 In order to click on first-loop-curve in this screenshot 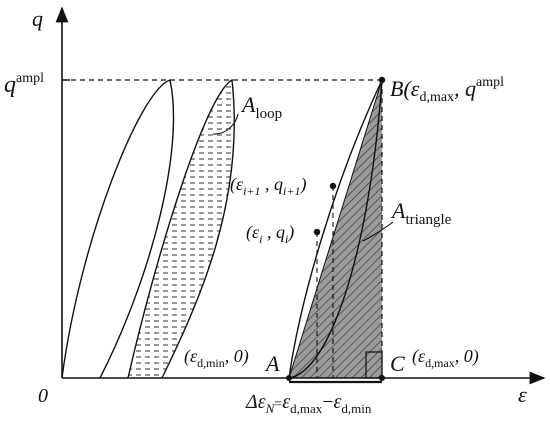, I will do `click(118, 229)`.